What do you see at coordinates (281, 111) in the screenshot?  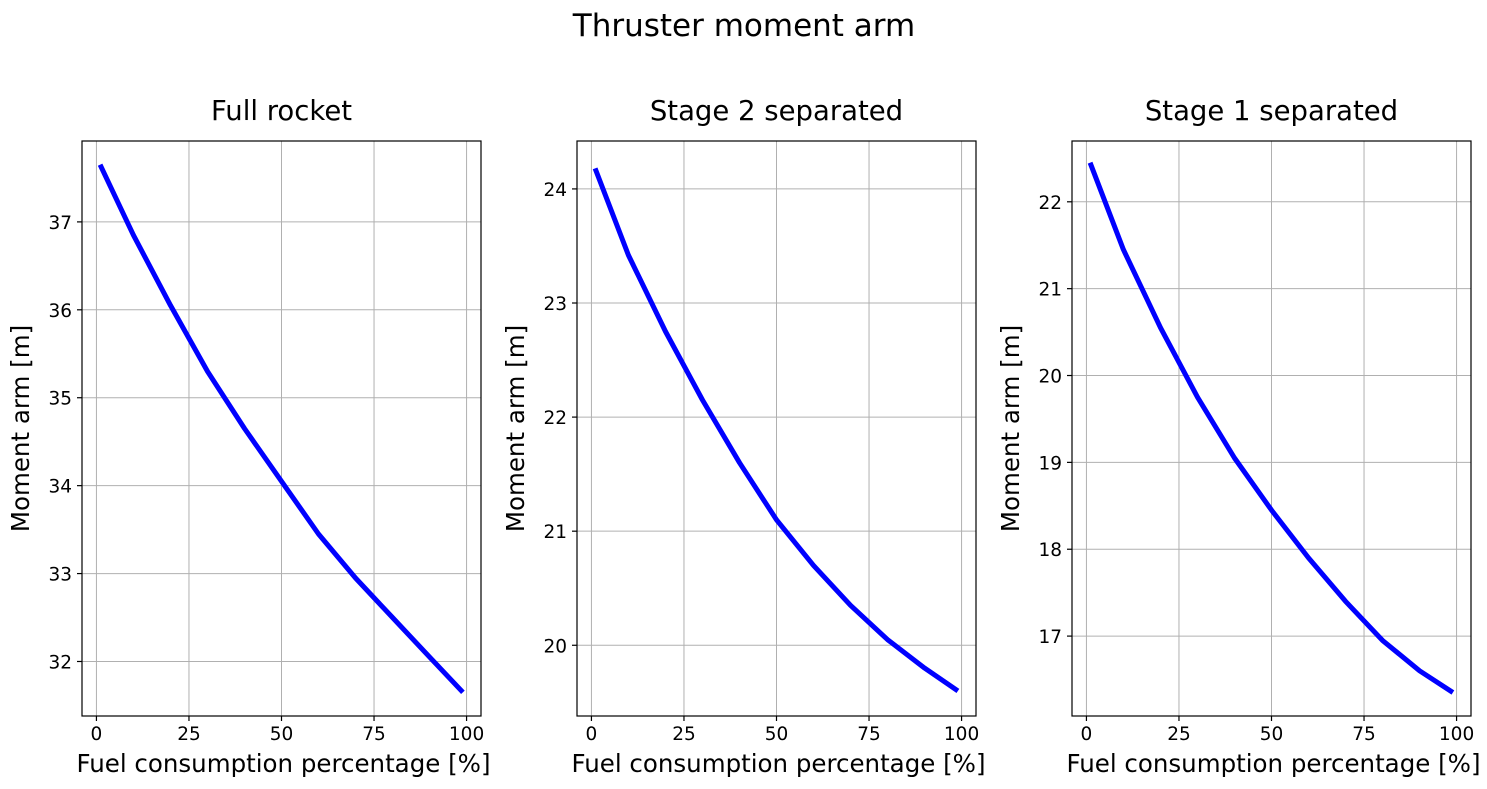 I see `chart-title: Full rocket` at bounding box center [281, 111].